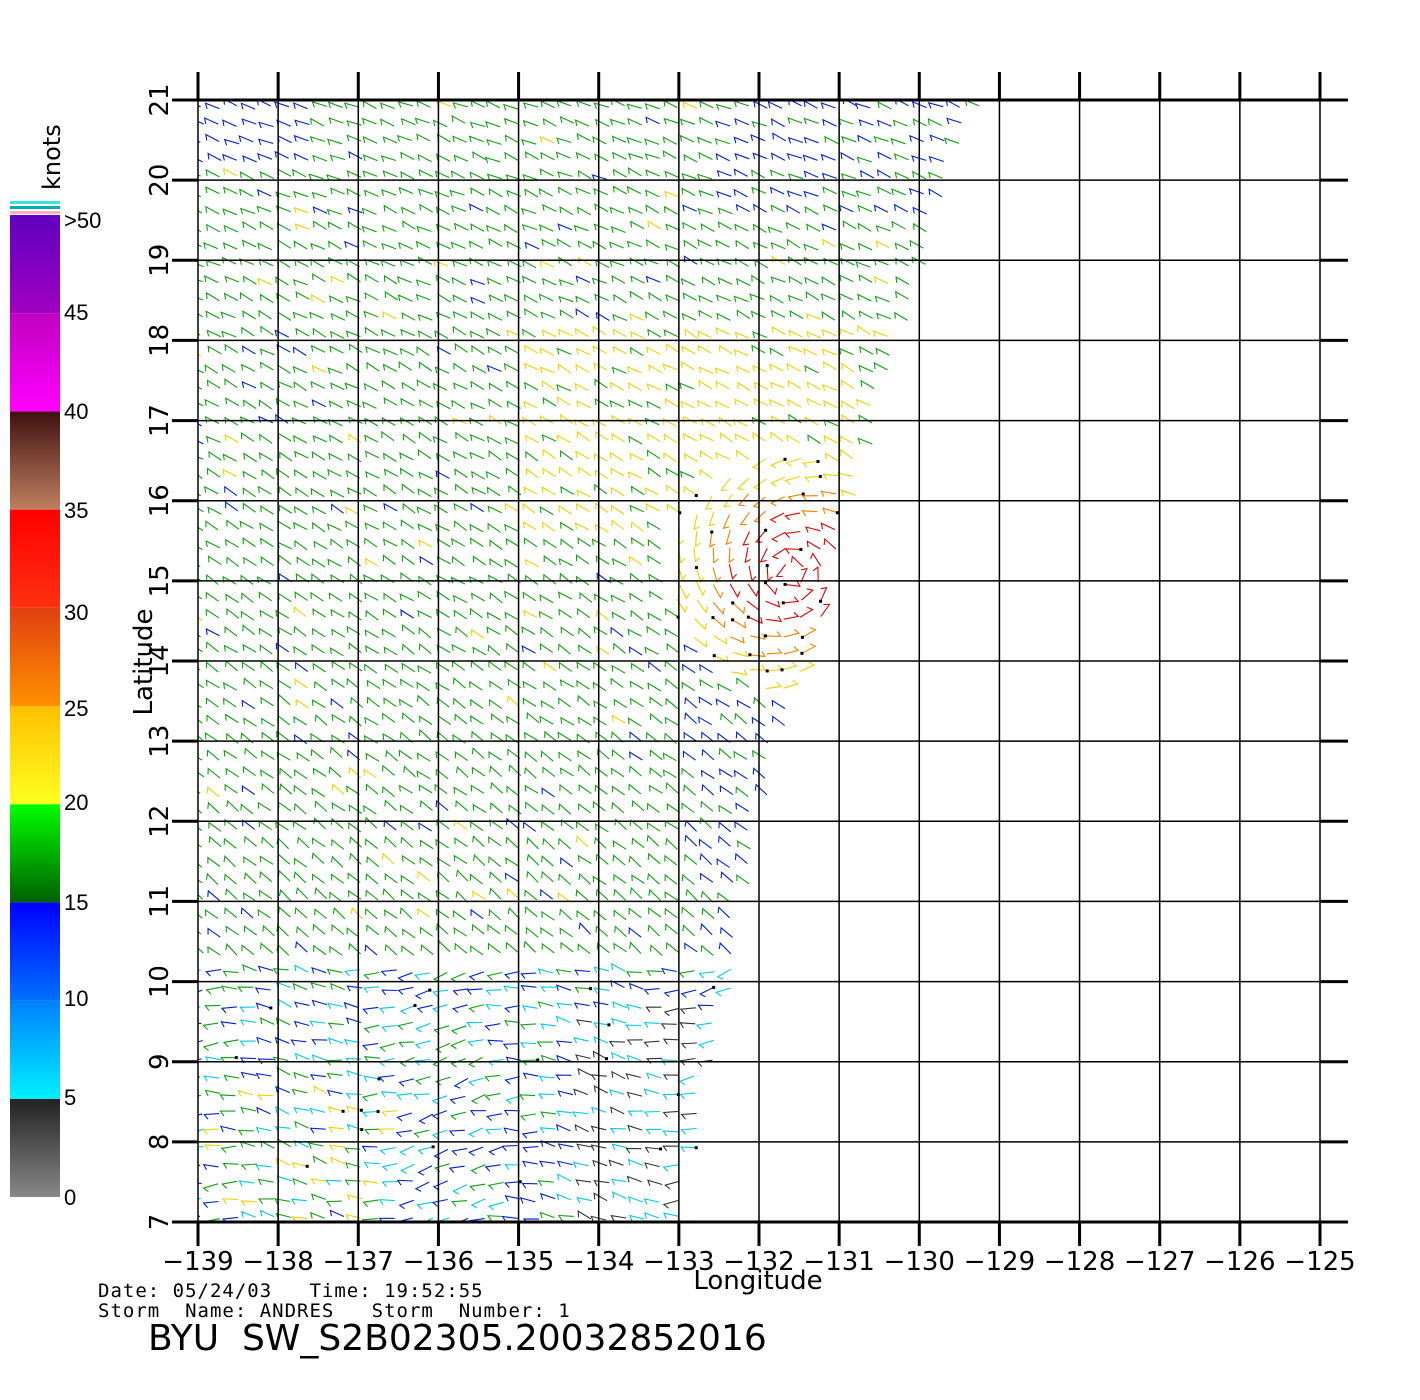  Describe the element at coordinates (76, 902) in the screenshot. I see `colorbar-label: 15` at that location.